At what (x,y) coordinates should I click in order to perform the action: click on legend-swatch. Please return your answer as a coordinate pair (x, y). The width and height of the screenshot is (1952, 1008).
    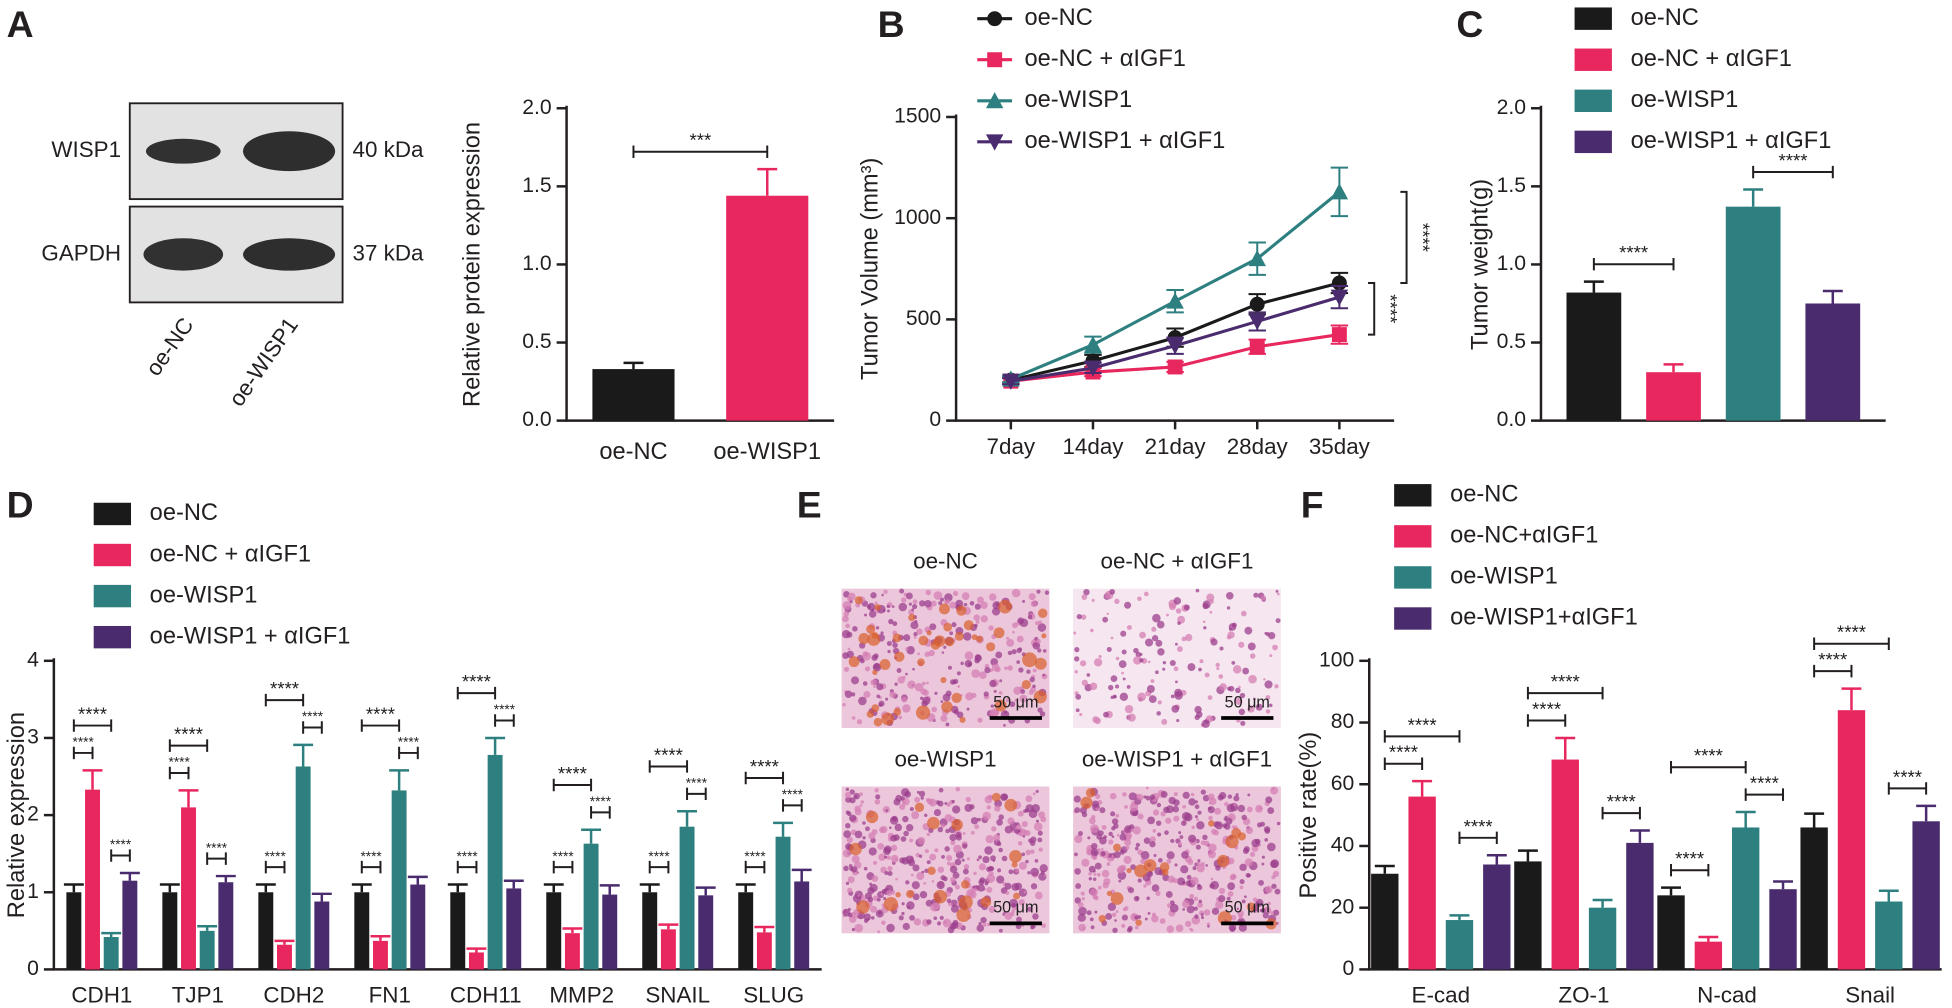
    Looking at the image, I should click on (1413, 495).